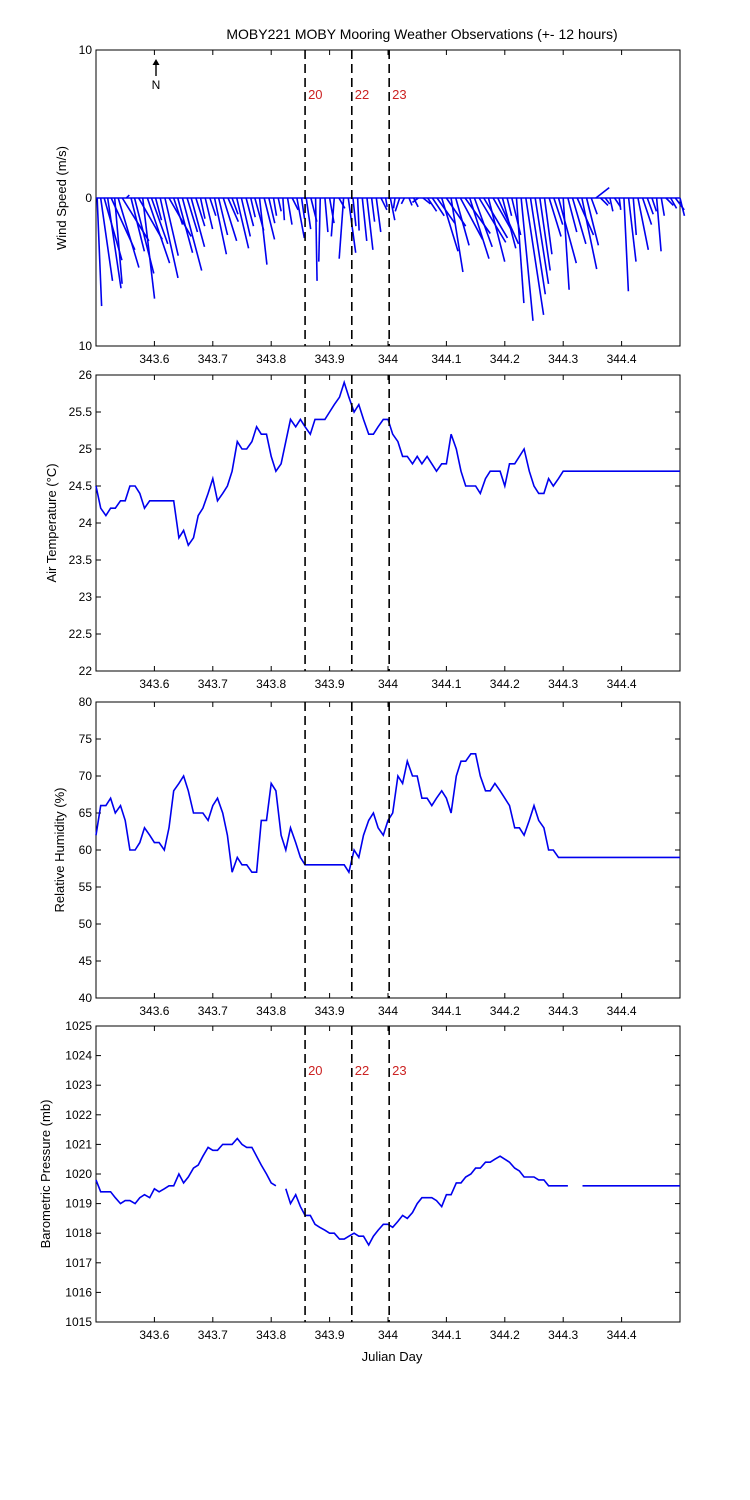 This screenshot has width=750, height=1500. What do you see at coordinates (330, 1335) in the screenshot?
I see `x-tick-label: 343.9` at bounding box center [330, 1335].